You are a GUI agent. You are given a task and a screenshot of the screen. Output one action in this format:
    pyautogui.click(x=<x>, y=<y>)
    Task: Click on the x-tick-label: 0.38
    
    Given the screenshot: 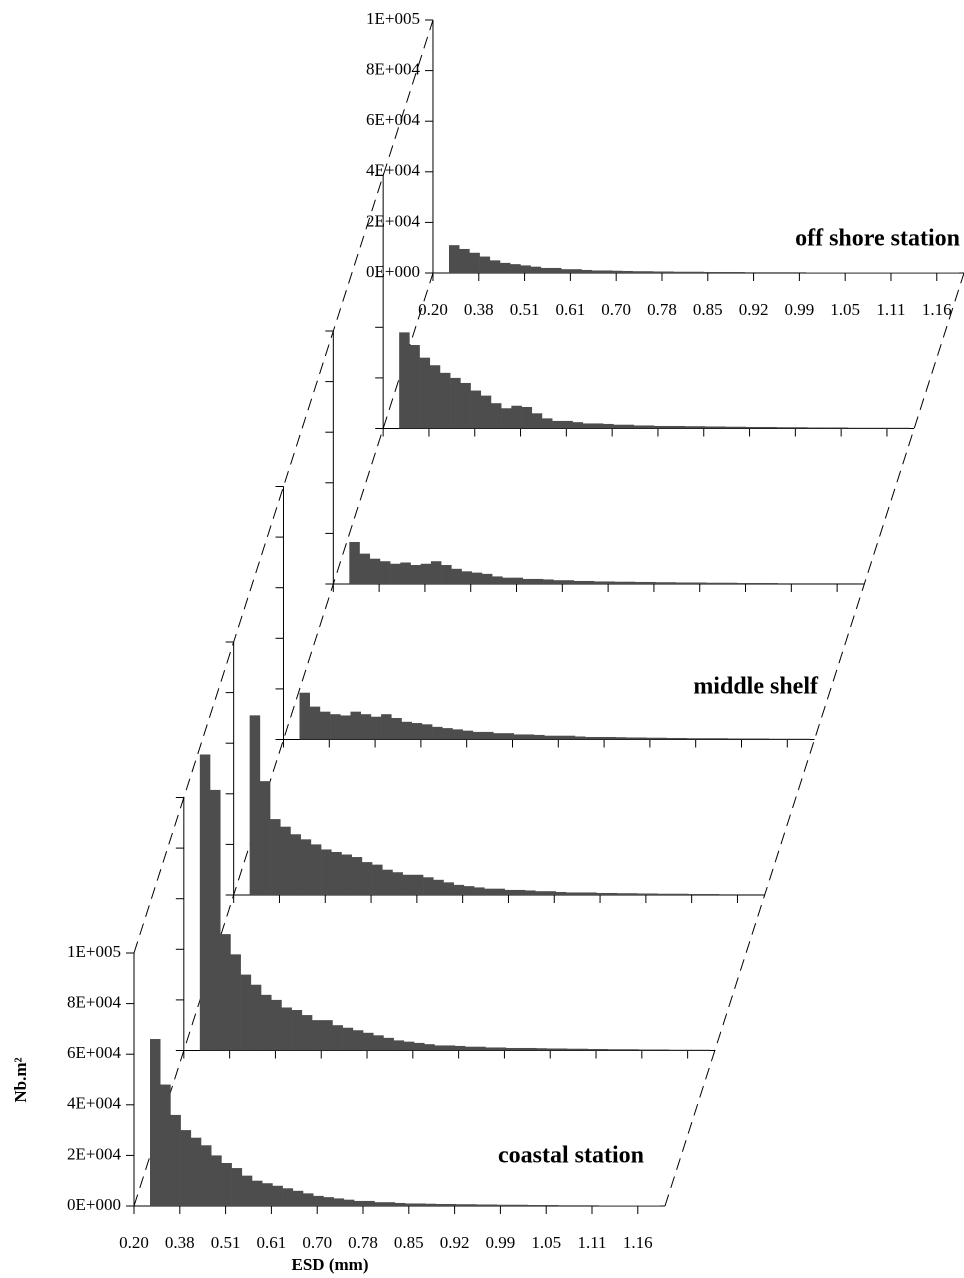 What is the action you would take?
    pyautogui.click(x=479, y=309)
    